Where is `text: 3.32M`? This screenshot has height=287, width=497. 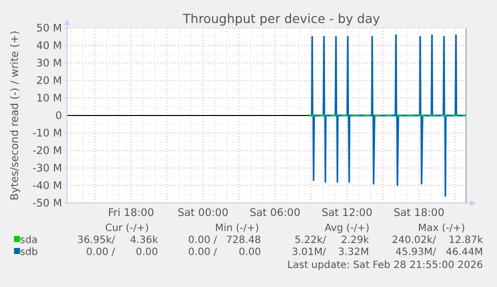 text: 3.32M is located at coordinates (353, 252).